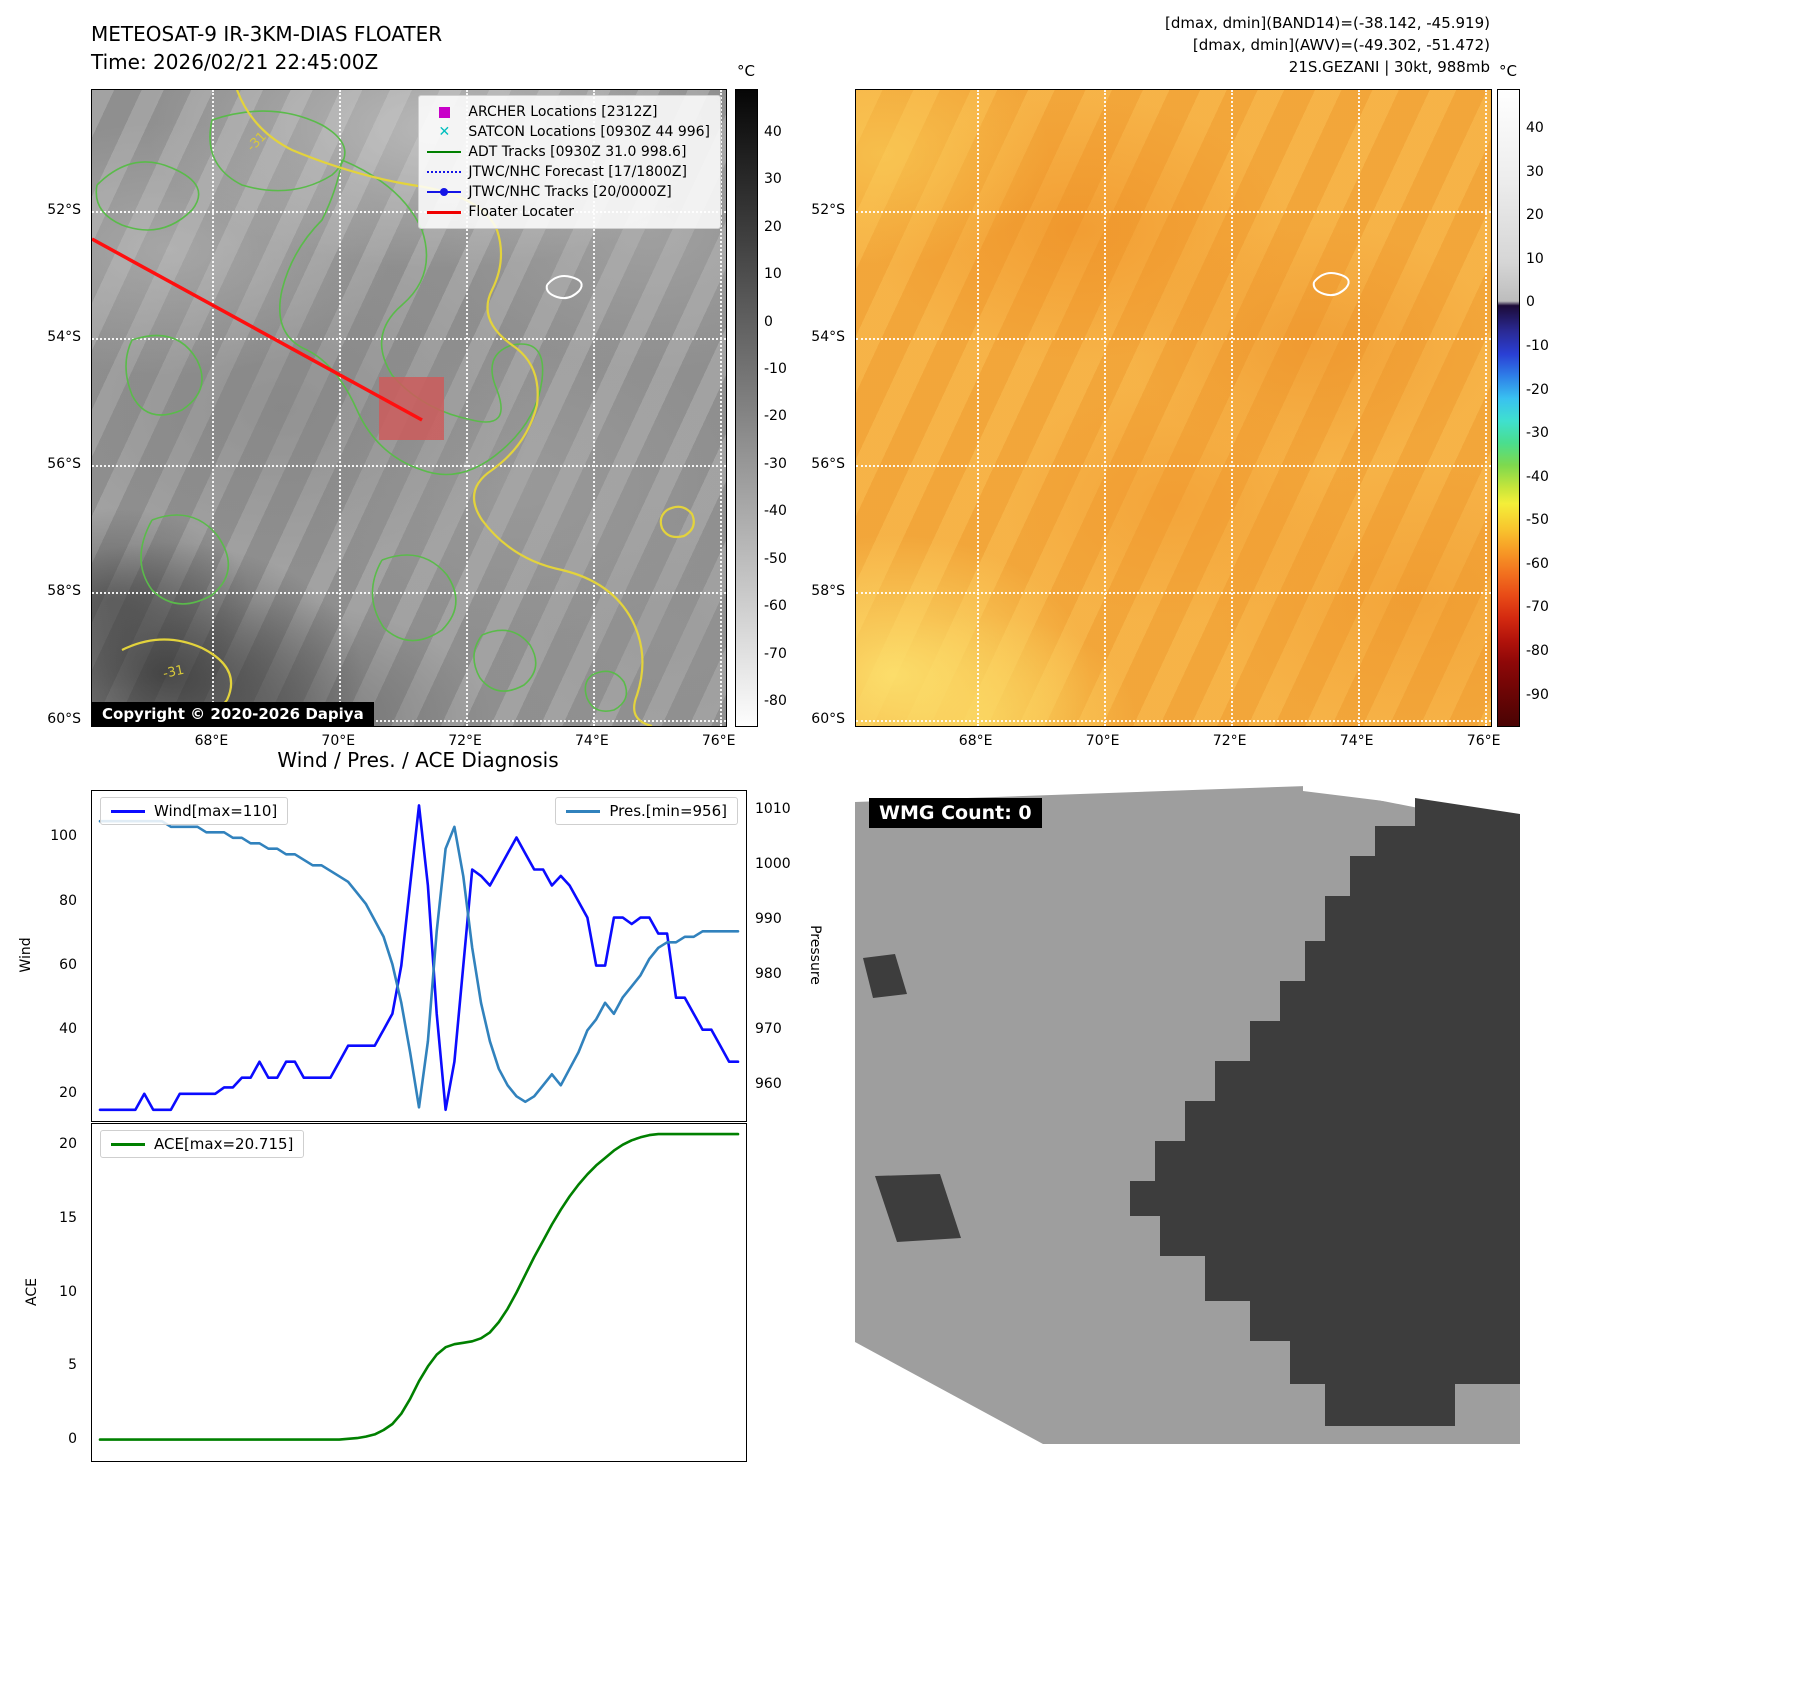 The image size is (1797, 1690). I want to click on legend-item-adt: ADT Tracks [0930Z 31.0 998.6], so click(568, 152).